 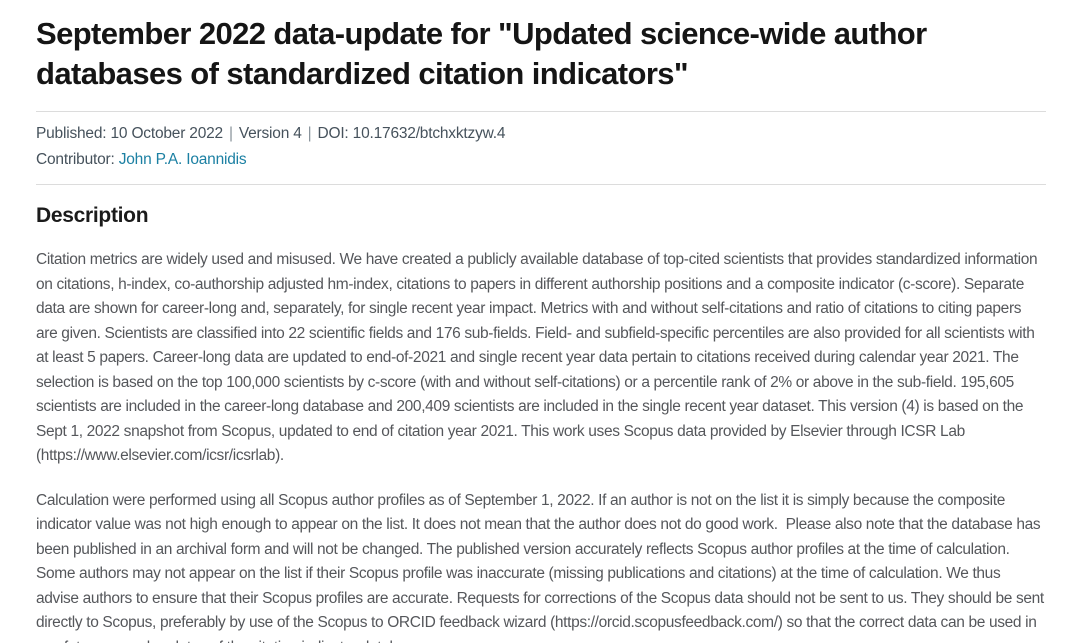 What do you see at coordinates (75, 159) in the screenshot?
I see `contributor-label: Contributor:` at bounding box center [75, 159].